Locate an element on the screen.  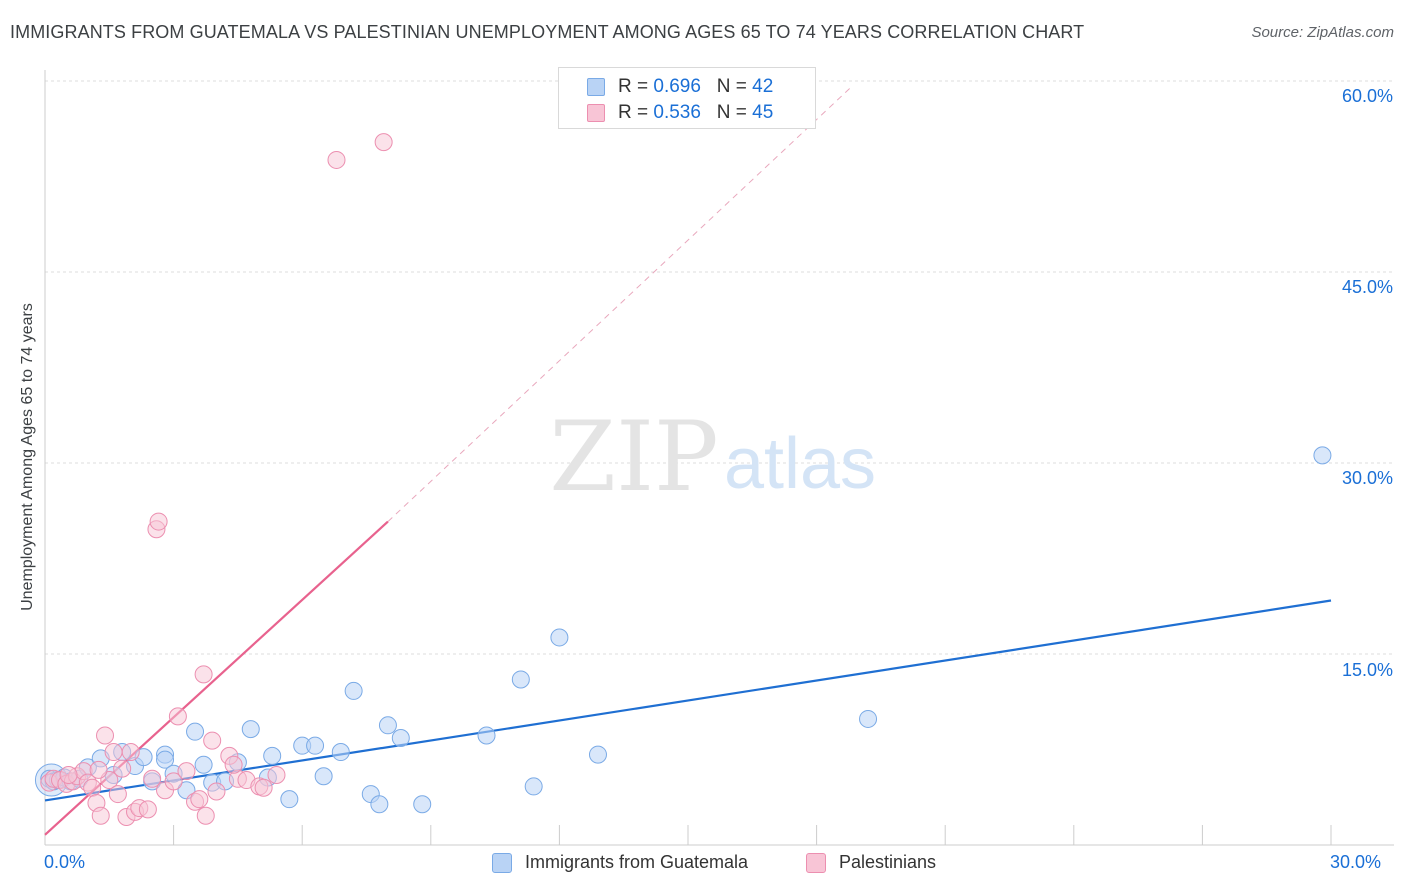
x-tick-0: 0.0% is located at coordinates (65, 862).